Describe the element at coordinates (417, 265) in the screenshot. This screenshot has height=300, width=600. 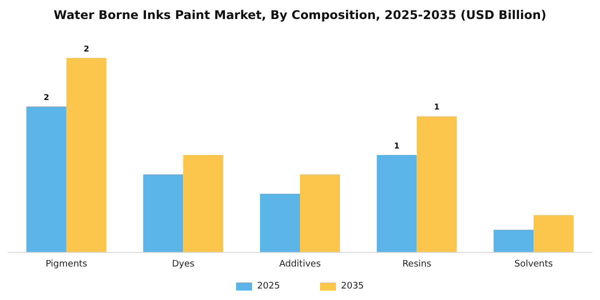
I see `x-tick-label: Resins` at that location.